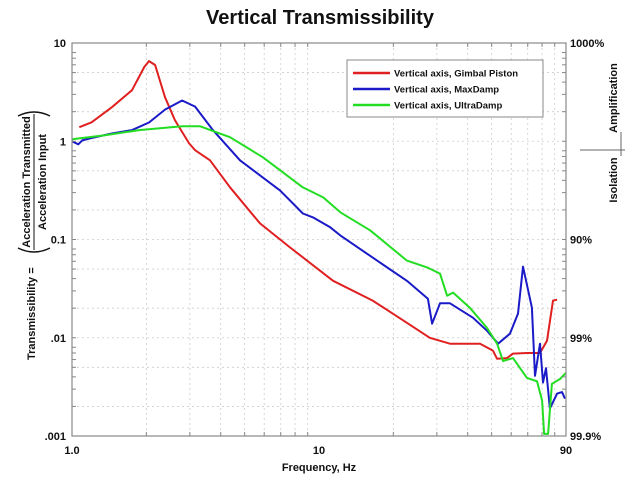  What do you see at coordinates (27, 181) in the screenshot?
I see `y-axis-label-numerator: Acceleration Transmitted` at bounding box center [27, 181].